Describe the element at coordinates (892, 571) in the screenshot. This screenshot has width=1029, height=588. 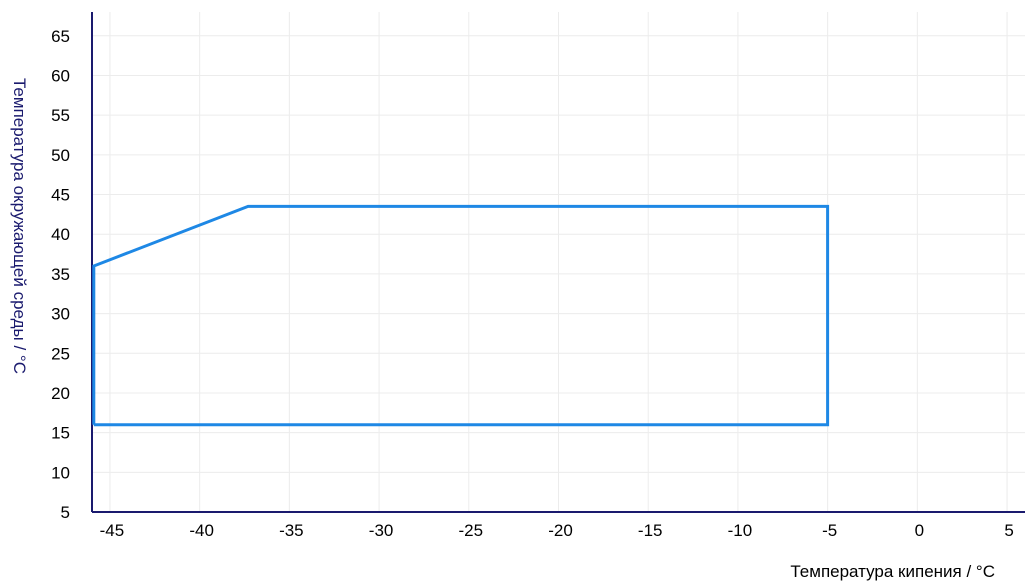
I see `x-axis-title: Температура кипения / °C` at that location.